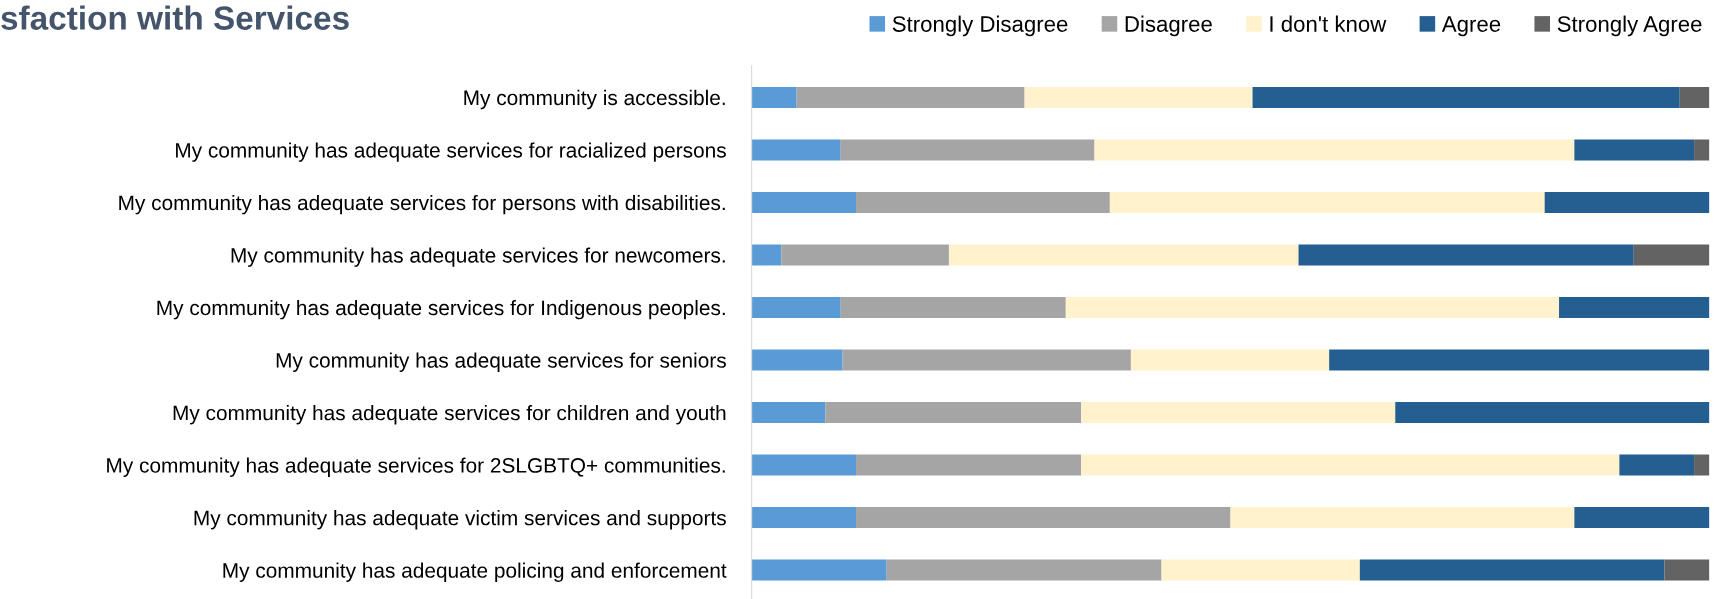 Image resolution: width=1718 pixels, height=599 pixels. Describe the element at coordinates (460, 520) in the screenshot. I see `y-tick-label: My community has adequate victim services and supports` at that location.